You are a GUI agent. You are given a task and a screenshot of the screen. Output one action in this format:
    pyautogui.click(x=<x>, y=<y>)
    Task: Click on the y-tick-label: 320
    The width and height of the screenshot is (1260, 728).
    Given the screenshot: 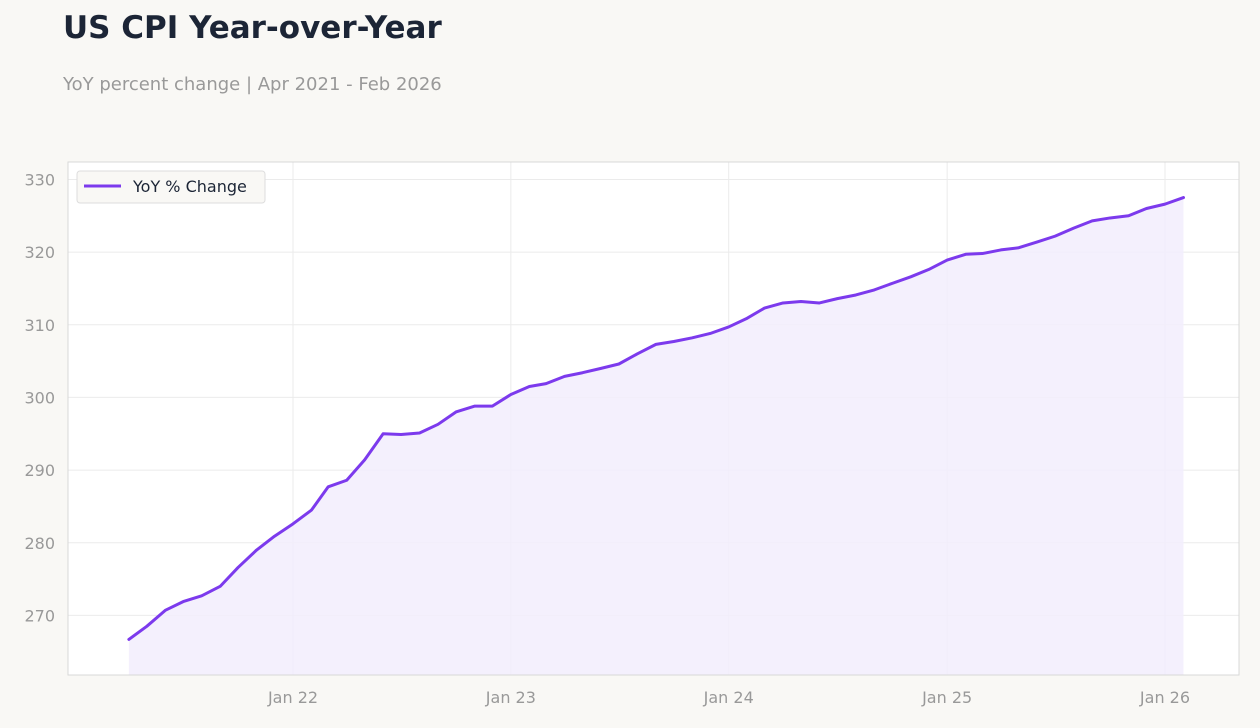 What is the action you would take?
    pyautogui.click(x=39, y=252)
    